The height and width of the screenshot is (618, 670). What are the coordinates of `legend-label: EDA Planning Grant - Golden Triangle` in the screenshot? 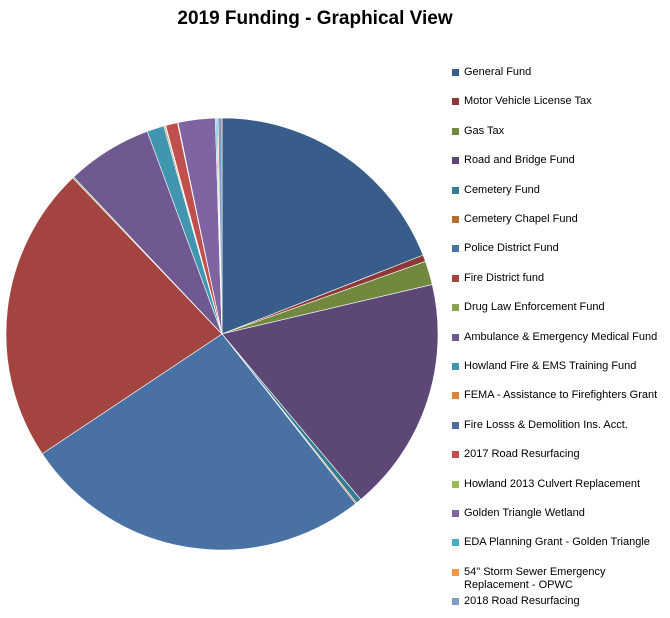 It's located at (557, 542).